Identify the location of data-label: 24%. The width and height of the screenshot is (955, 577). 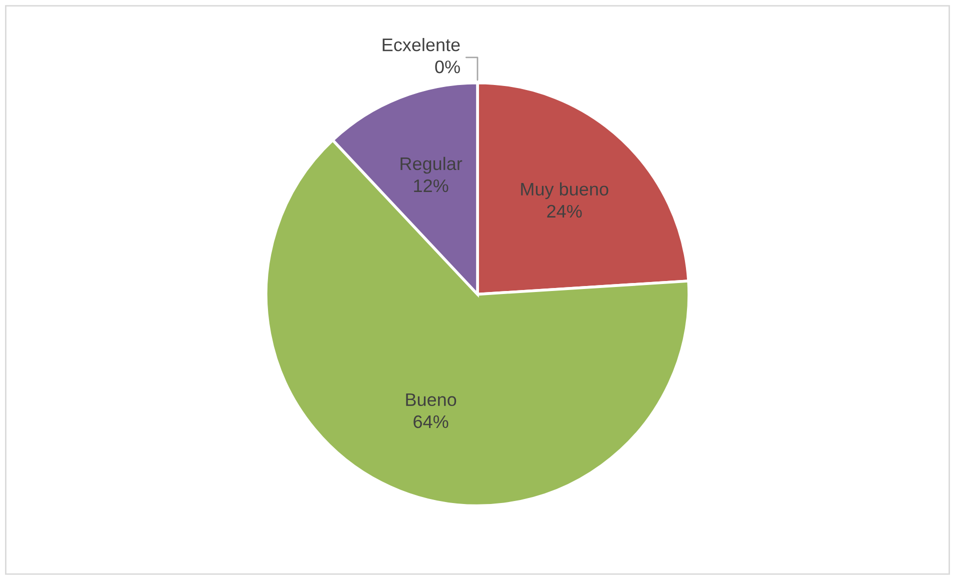
(564, 211).